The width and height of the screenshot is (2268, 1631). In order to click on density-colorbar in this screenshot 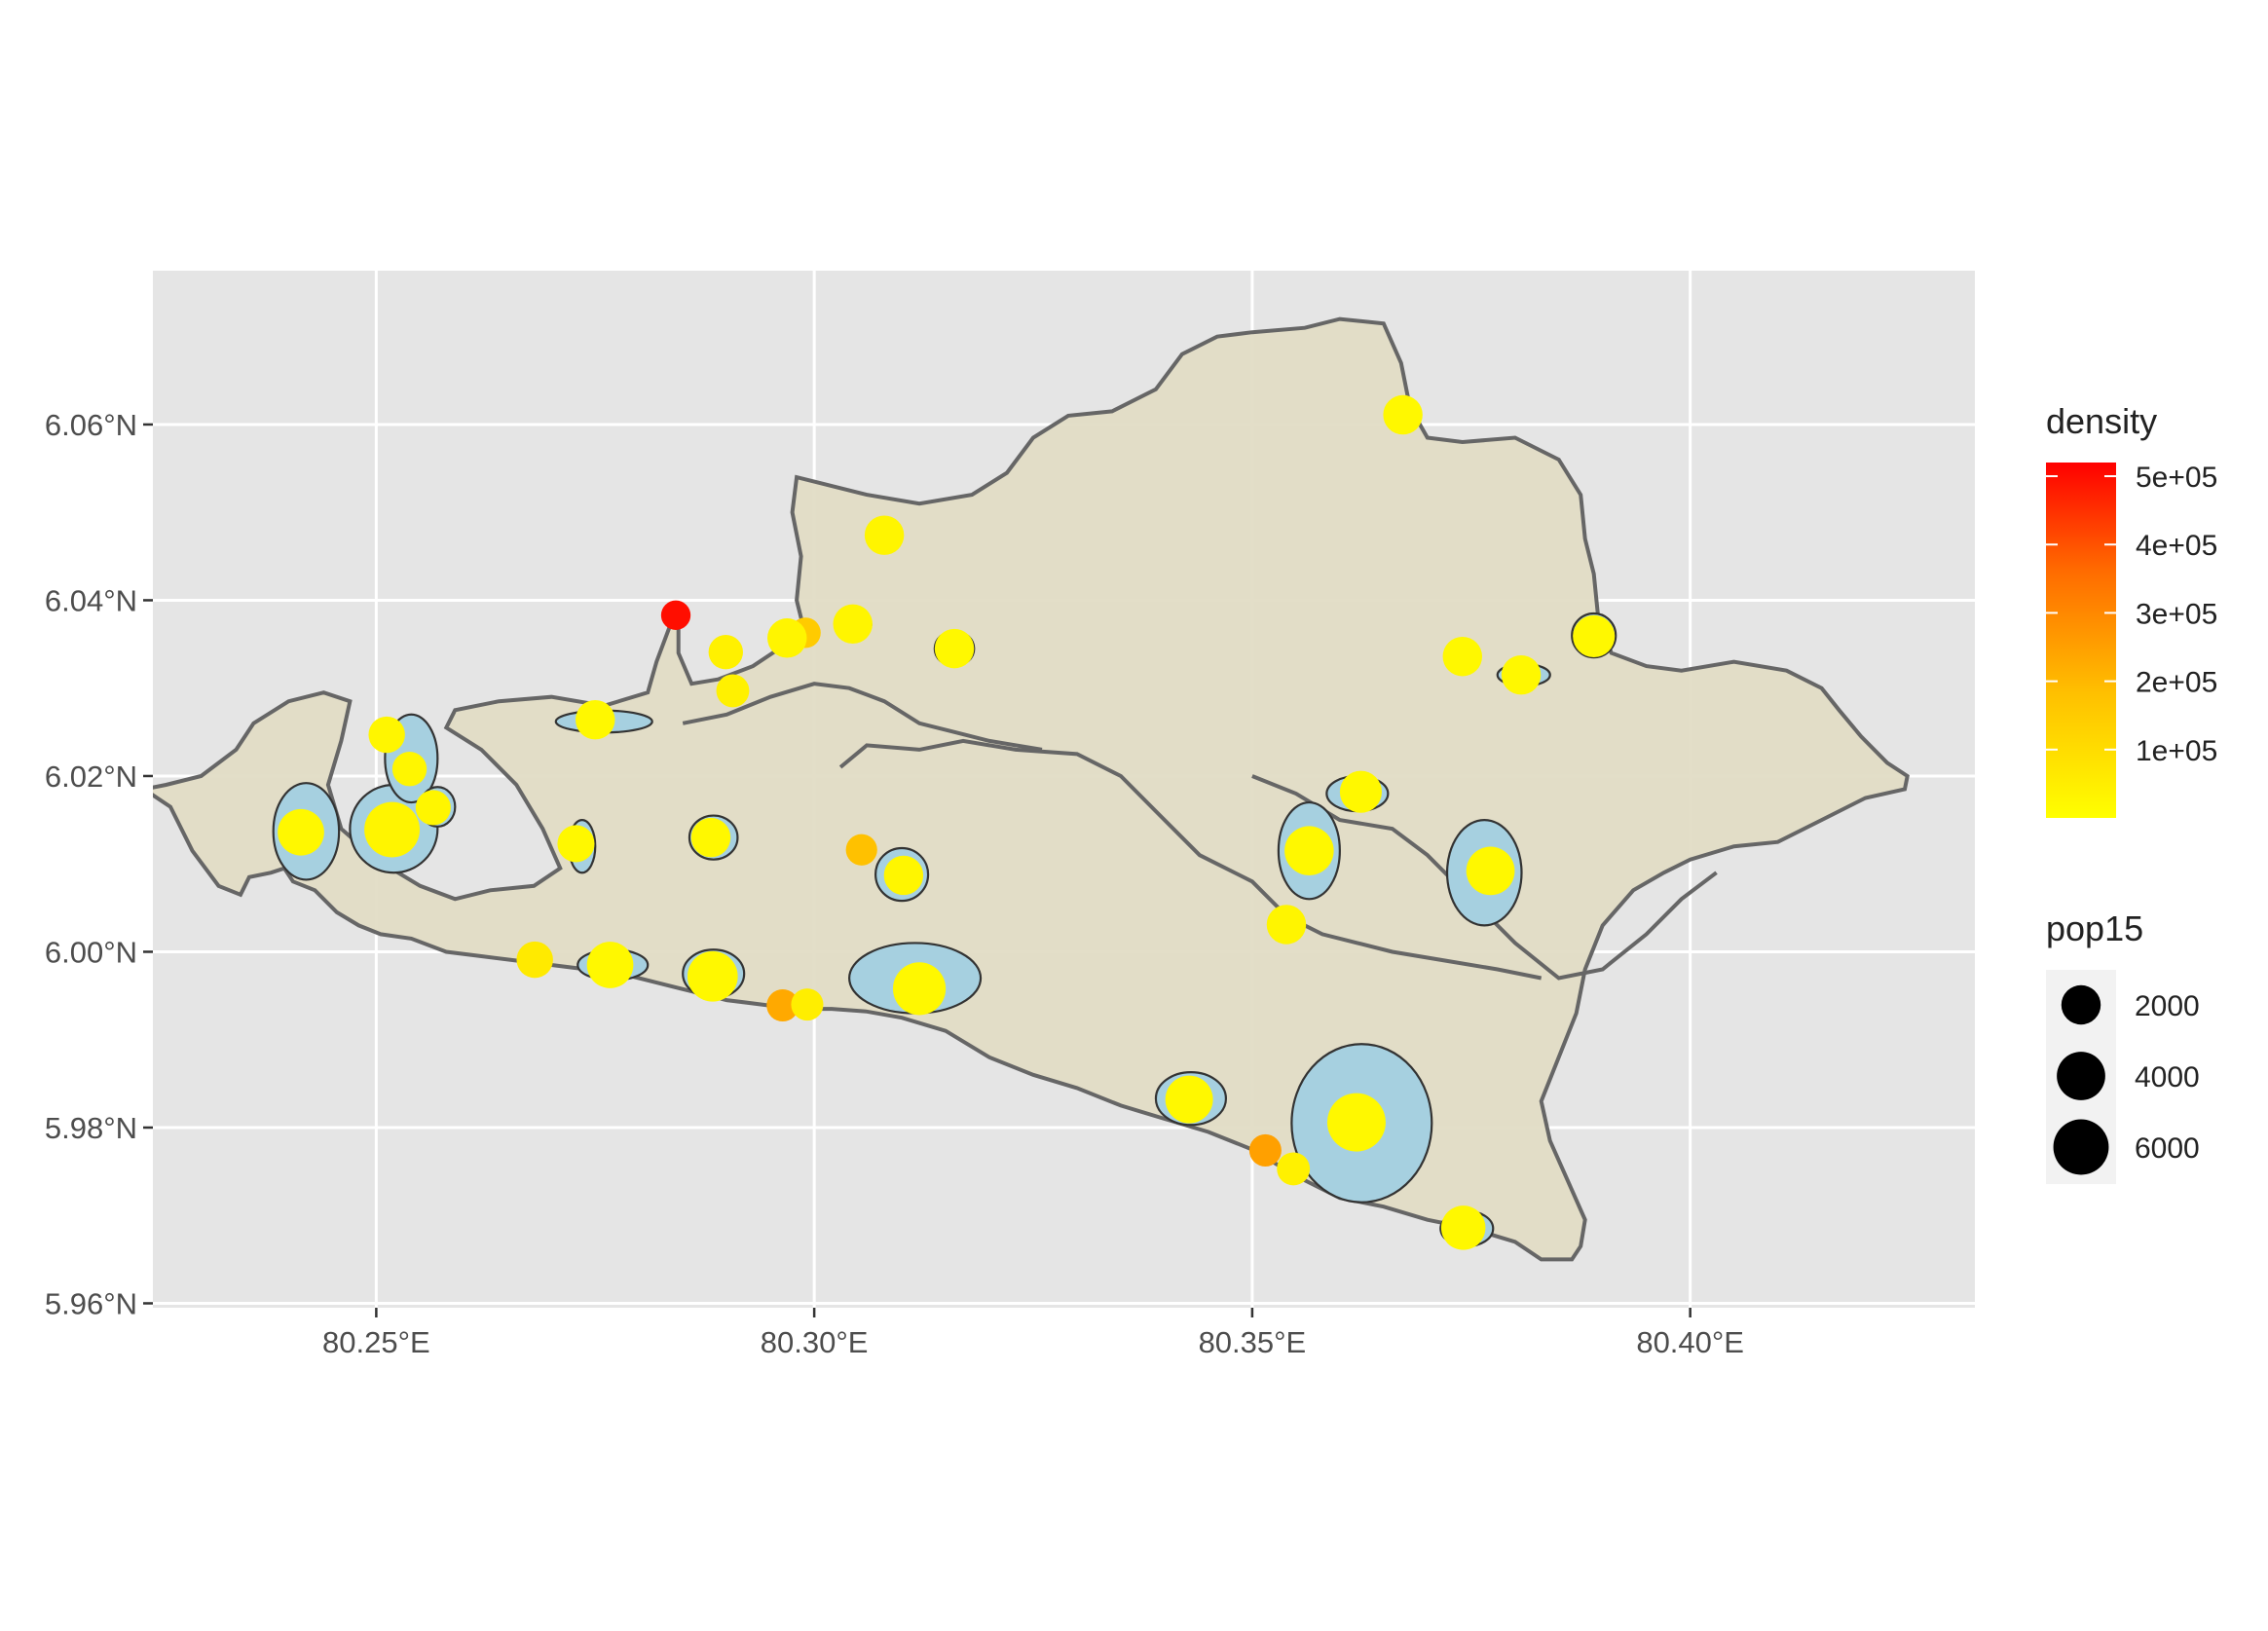, I will do `click(2081, 641)`.